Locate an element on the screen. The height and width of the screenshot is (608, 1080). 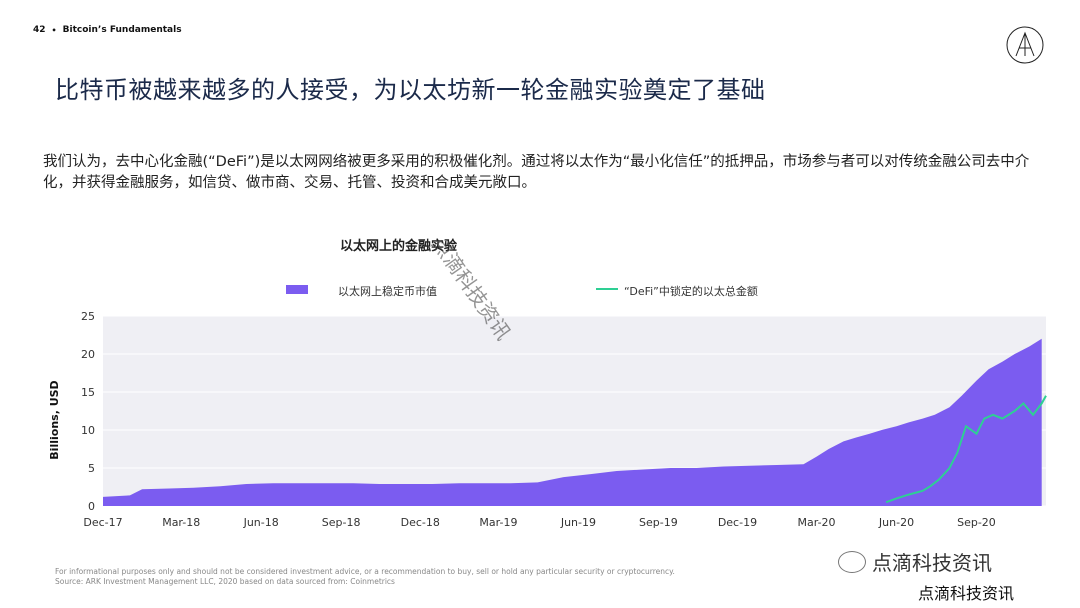
x-tick-label: Jun-18 is located at coordinates (261, 522).